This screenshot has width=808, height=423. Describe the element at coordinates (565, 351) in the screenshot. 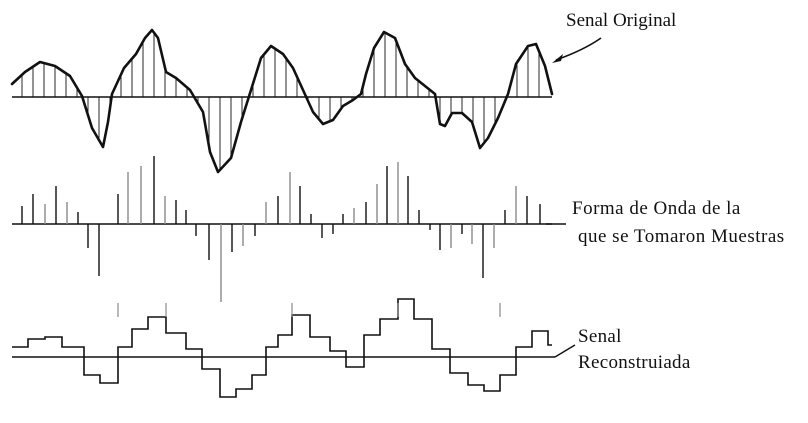

I see `recon-label-leader` at that location.